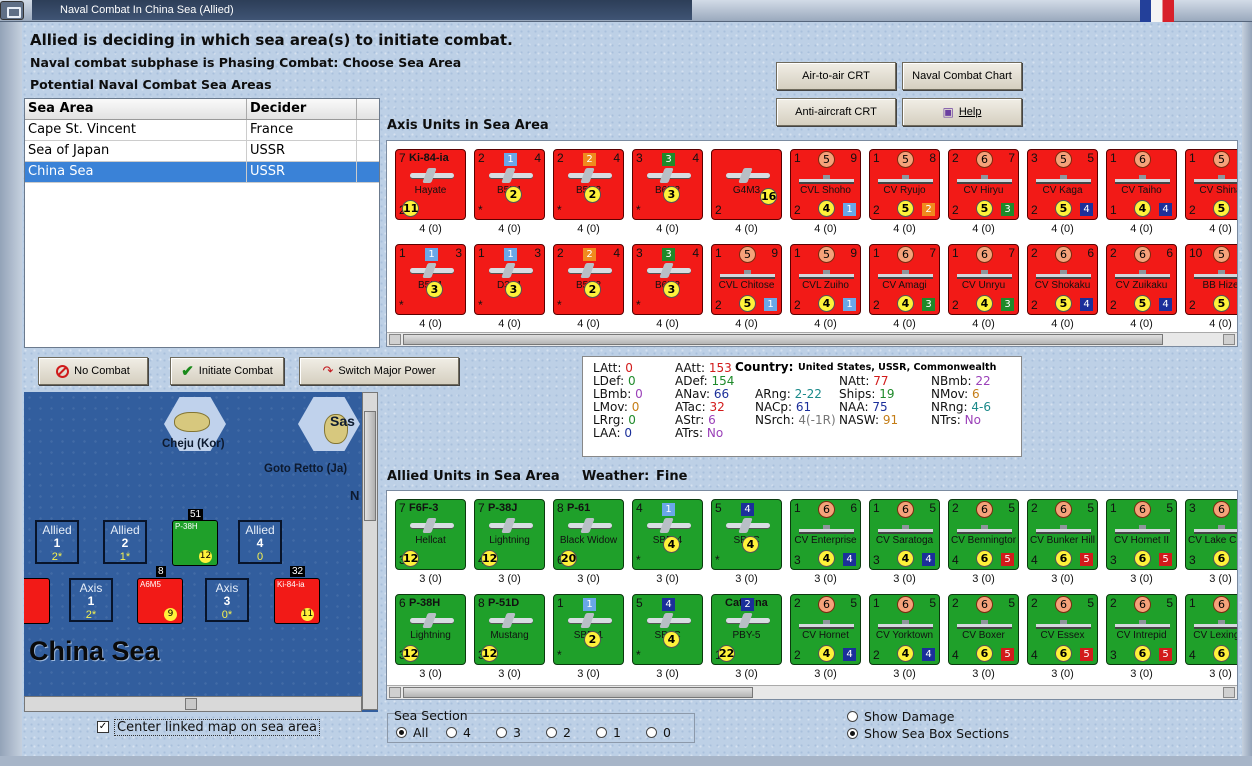 This screenshot has height=766, width=1252. I want to click on sea-section-option-label: 3, so click(517, 732).